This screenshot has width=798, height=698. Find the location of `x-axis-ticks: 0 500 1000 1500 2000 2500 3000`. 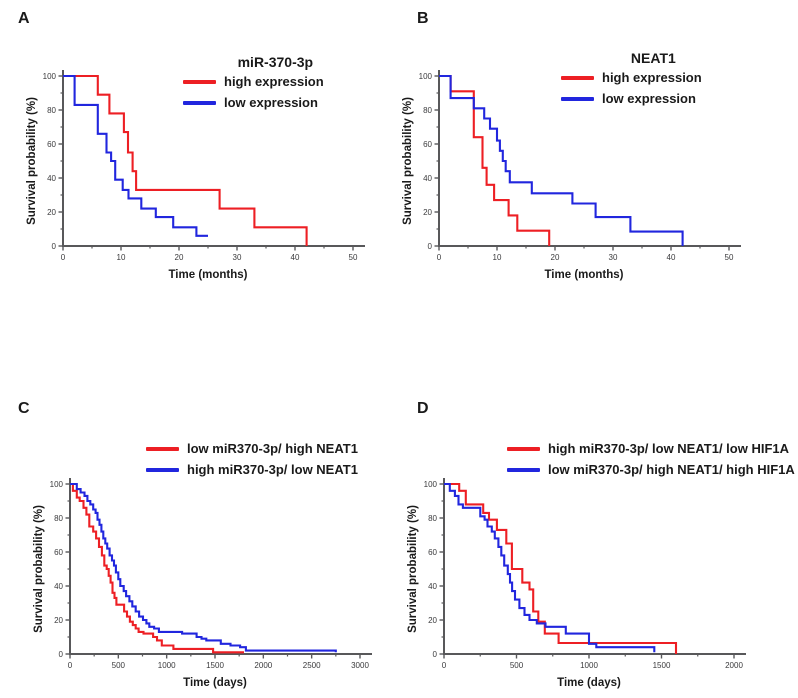

x-axis-ticks: 0 500 1000 1500 2000 2500 3000 is located at coordinates (218, 662).